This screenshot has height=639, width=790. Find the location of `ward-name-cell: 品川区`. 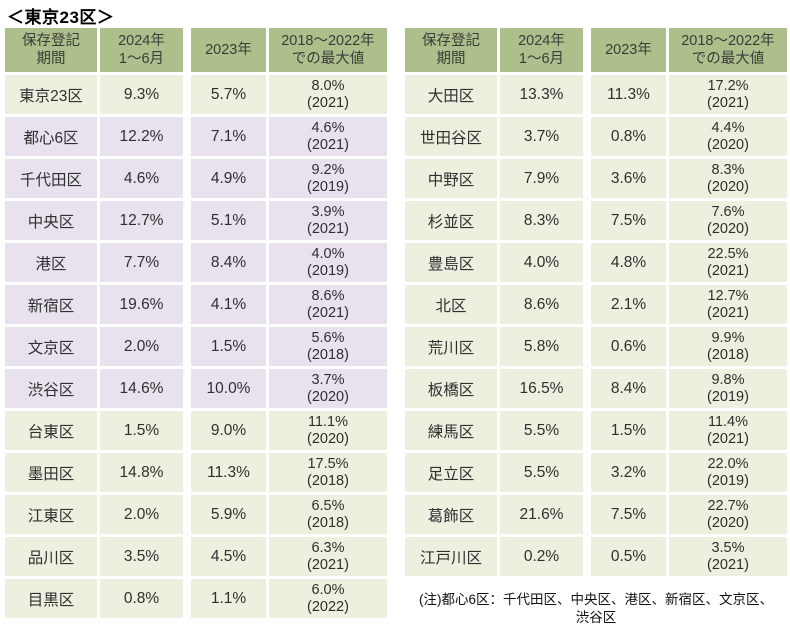

ward-name-cell: 品川区 is located at coordinates (51, 556).